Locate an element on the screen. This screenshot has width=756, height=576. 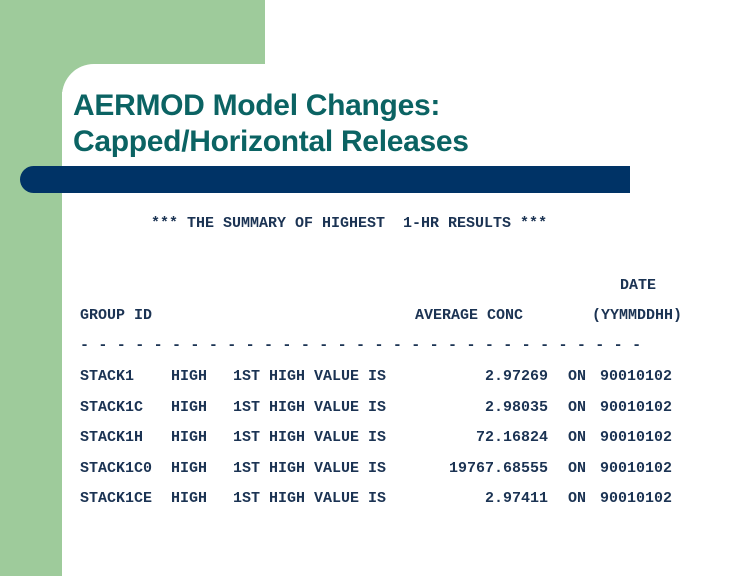
group-id: STACK1CE is located at coordinates (116, 498).